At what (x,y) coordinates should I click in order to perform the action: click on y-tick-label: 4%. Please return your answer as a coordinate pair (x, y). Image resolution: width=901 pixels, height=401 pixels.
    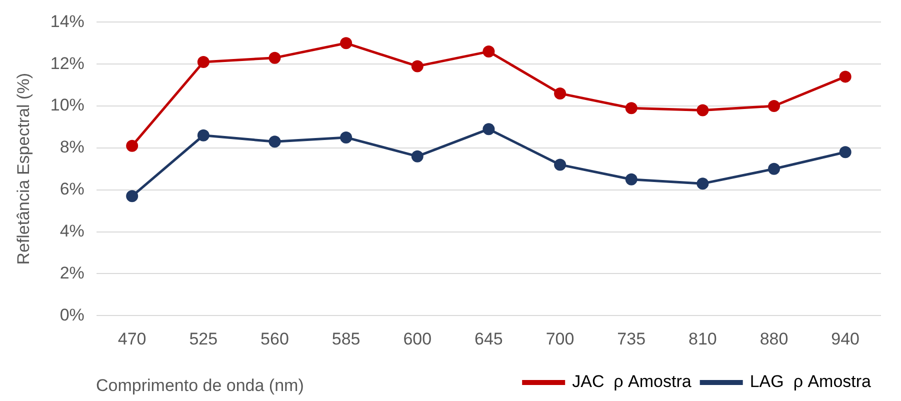
    Looking at the image, I should click on (72, 230).